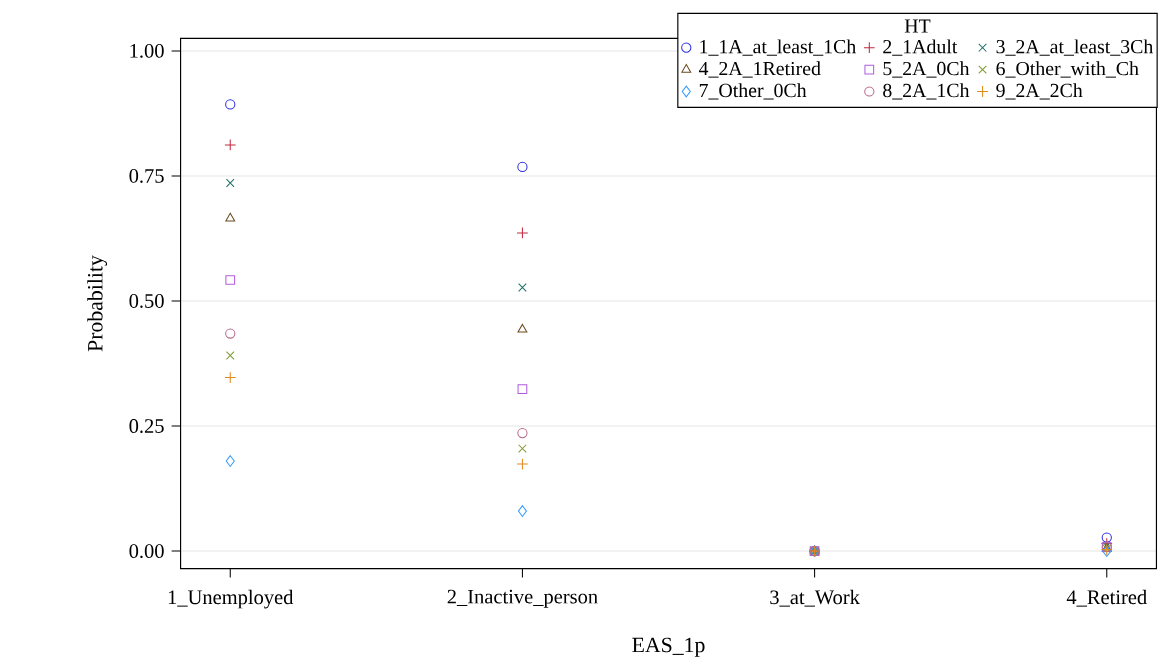 The height and width of the screenshot is (659, 1159). Describe the element at coordinates (146, 551) in the screenshot. I see `y-tick-label: 0.00` at that location.